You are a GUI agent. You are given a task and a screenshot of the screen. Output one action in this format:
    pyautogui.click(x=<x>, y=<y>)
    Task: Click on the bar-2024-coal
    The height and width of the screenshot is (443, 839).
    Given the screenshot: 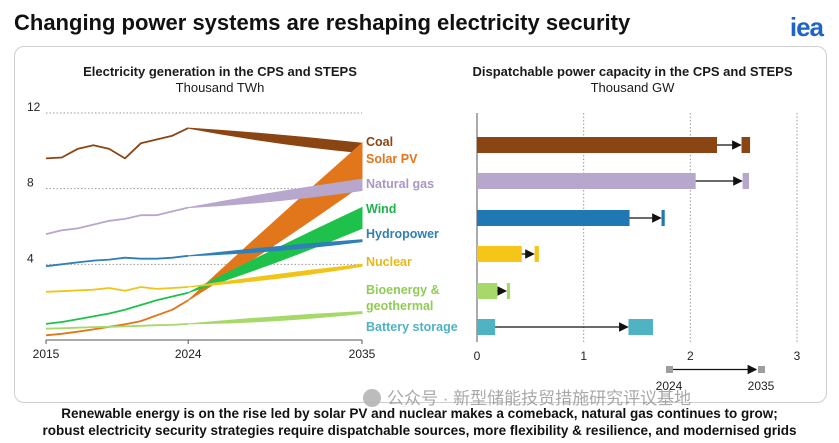 What is the action you would take?
    pyautogui.click(x=597, y=145)
    